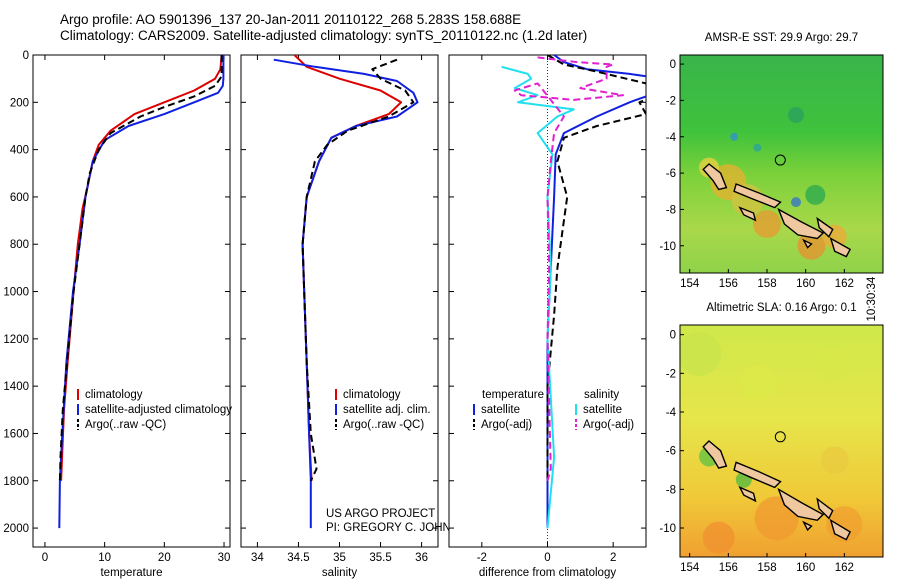 This screenshot has width=900, height=580. What do you see at coordinates (690, 568) in the screenshot?
I see `sla-map-x-tick-label: 154` at bounding box center [690, 568].